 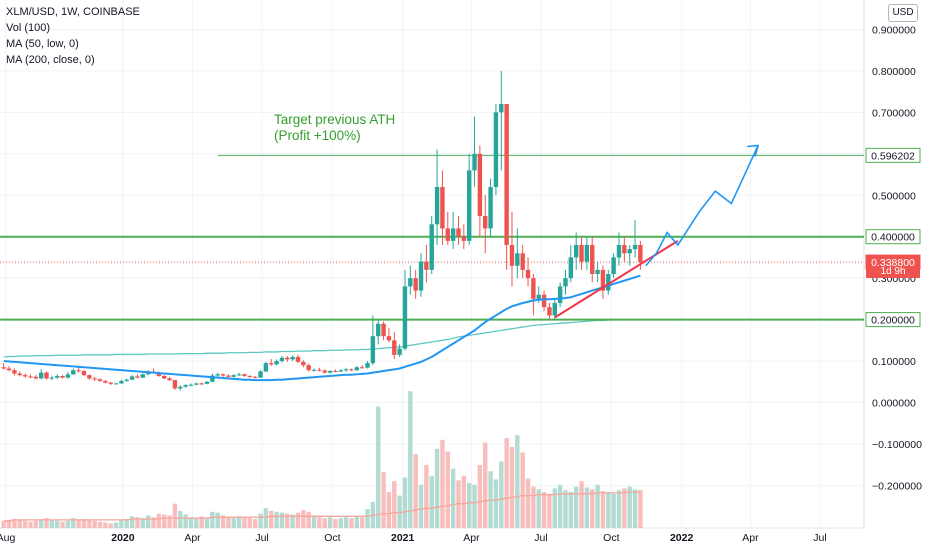 I want to click on time-tick-label: 2022, so click(x=682, y=538).